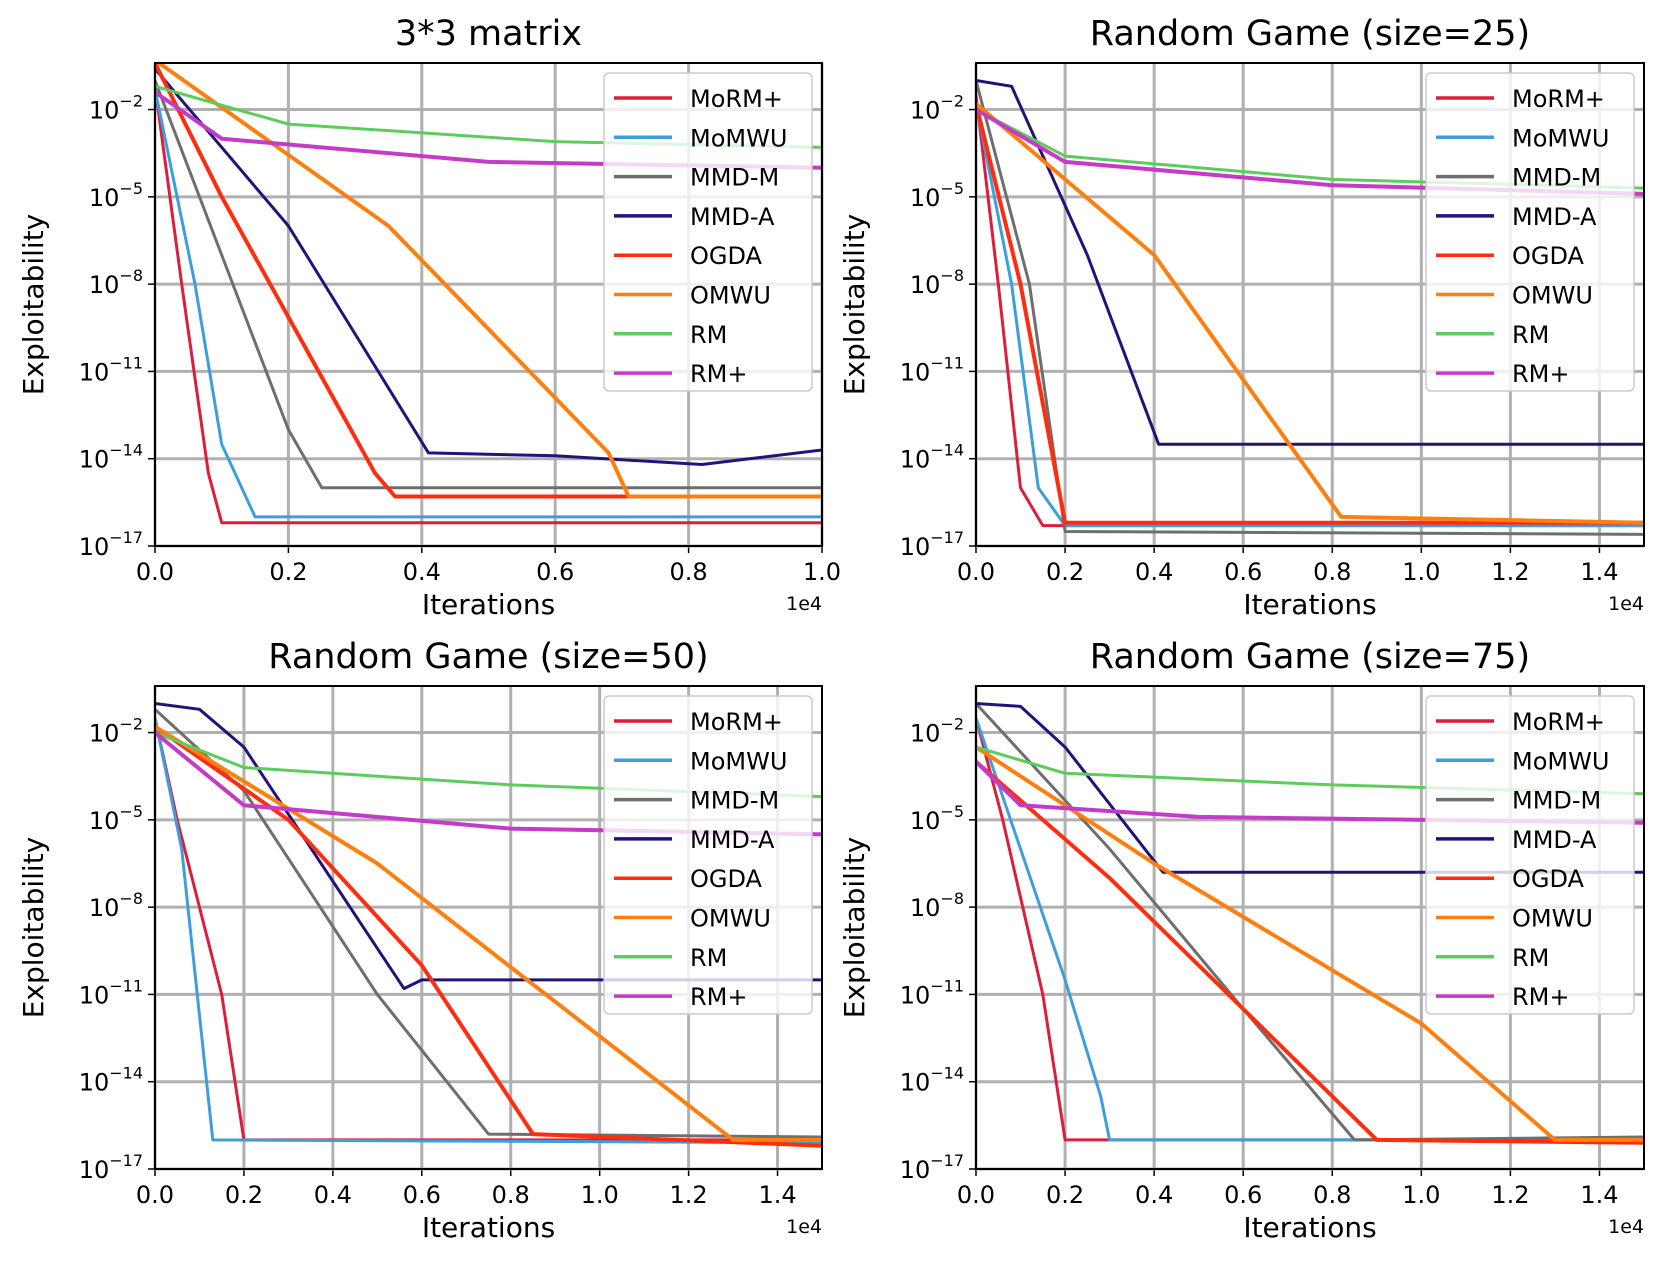  I want to click on series-group, so click(1310, 923).